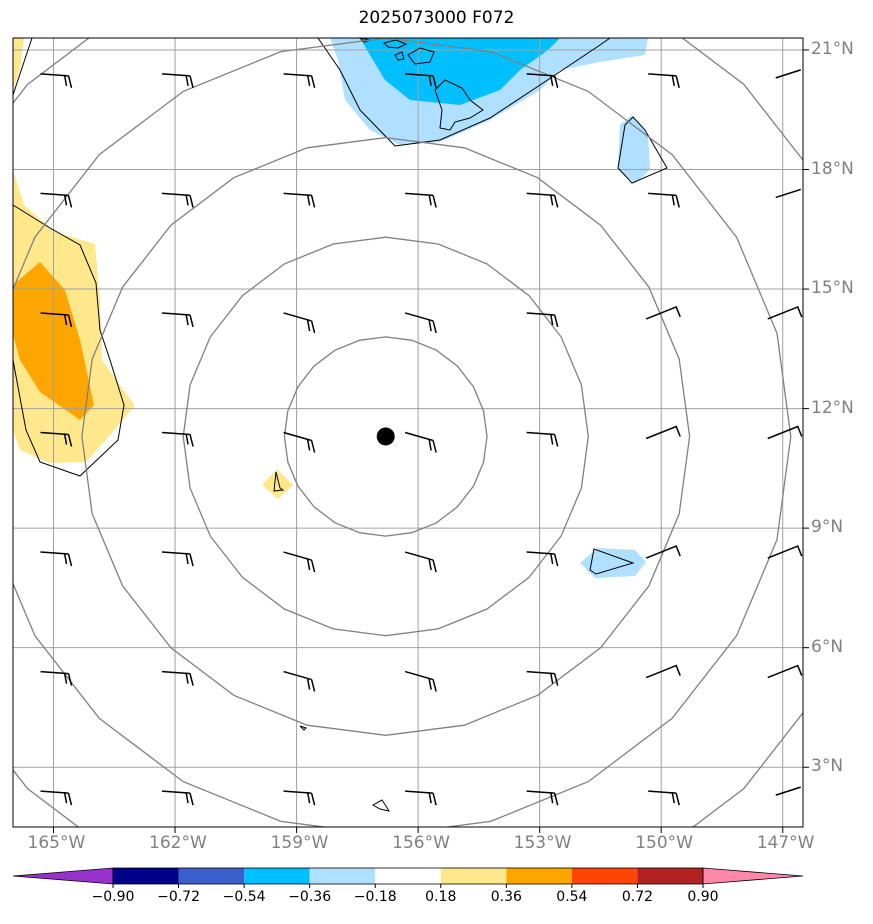  What do you see at coordinates (832, 407) in the screenshot?
I see `lat-tick-label: 12°N` at bounding box center [832, 407].